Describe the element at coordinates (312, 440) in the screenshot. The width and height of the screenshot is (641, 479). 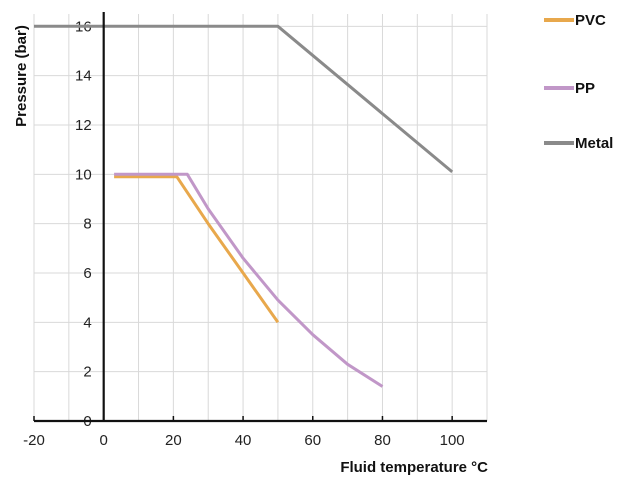
I see `x-tick-label: 60` at that location.